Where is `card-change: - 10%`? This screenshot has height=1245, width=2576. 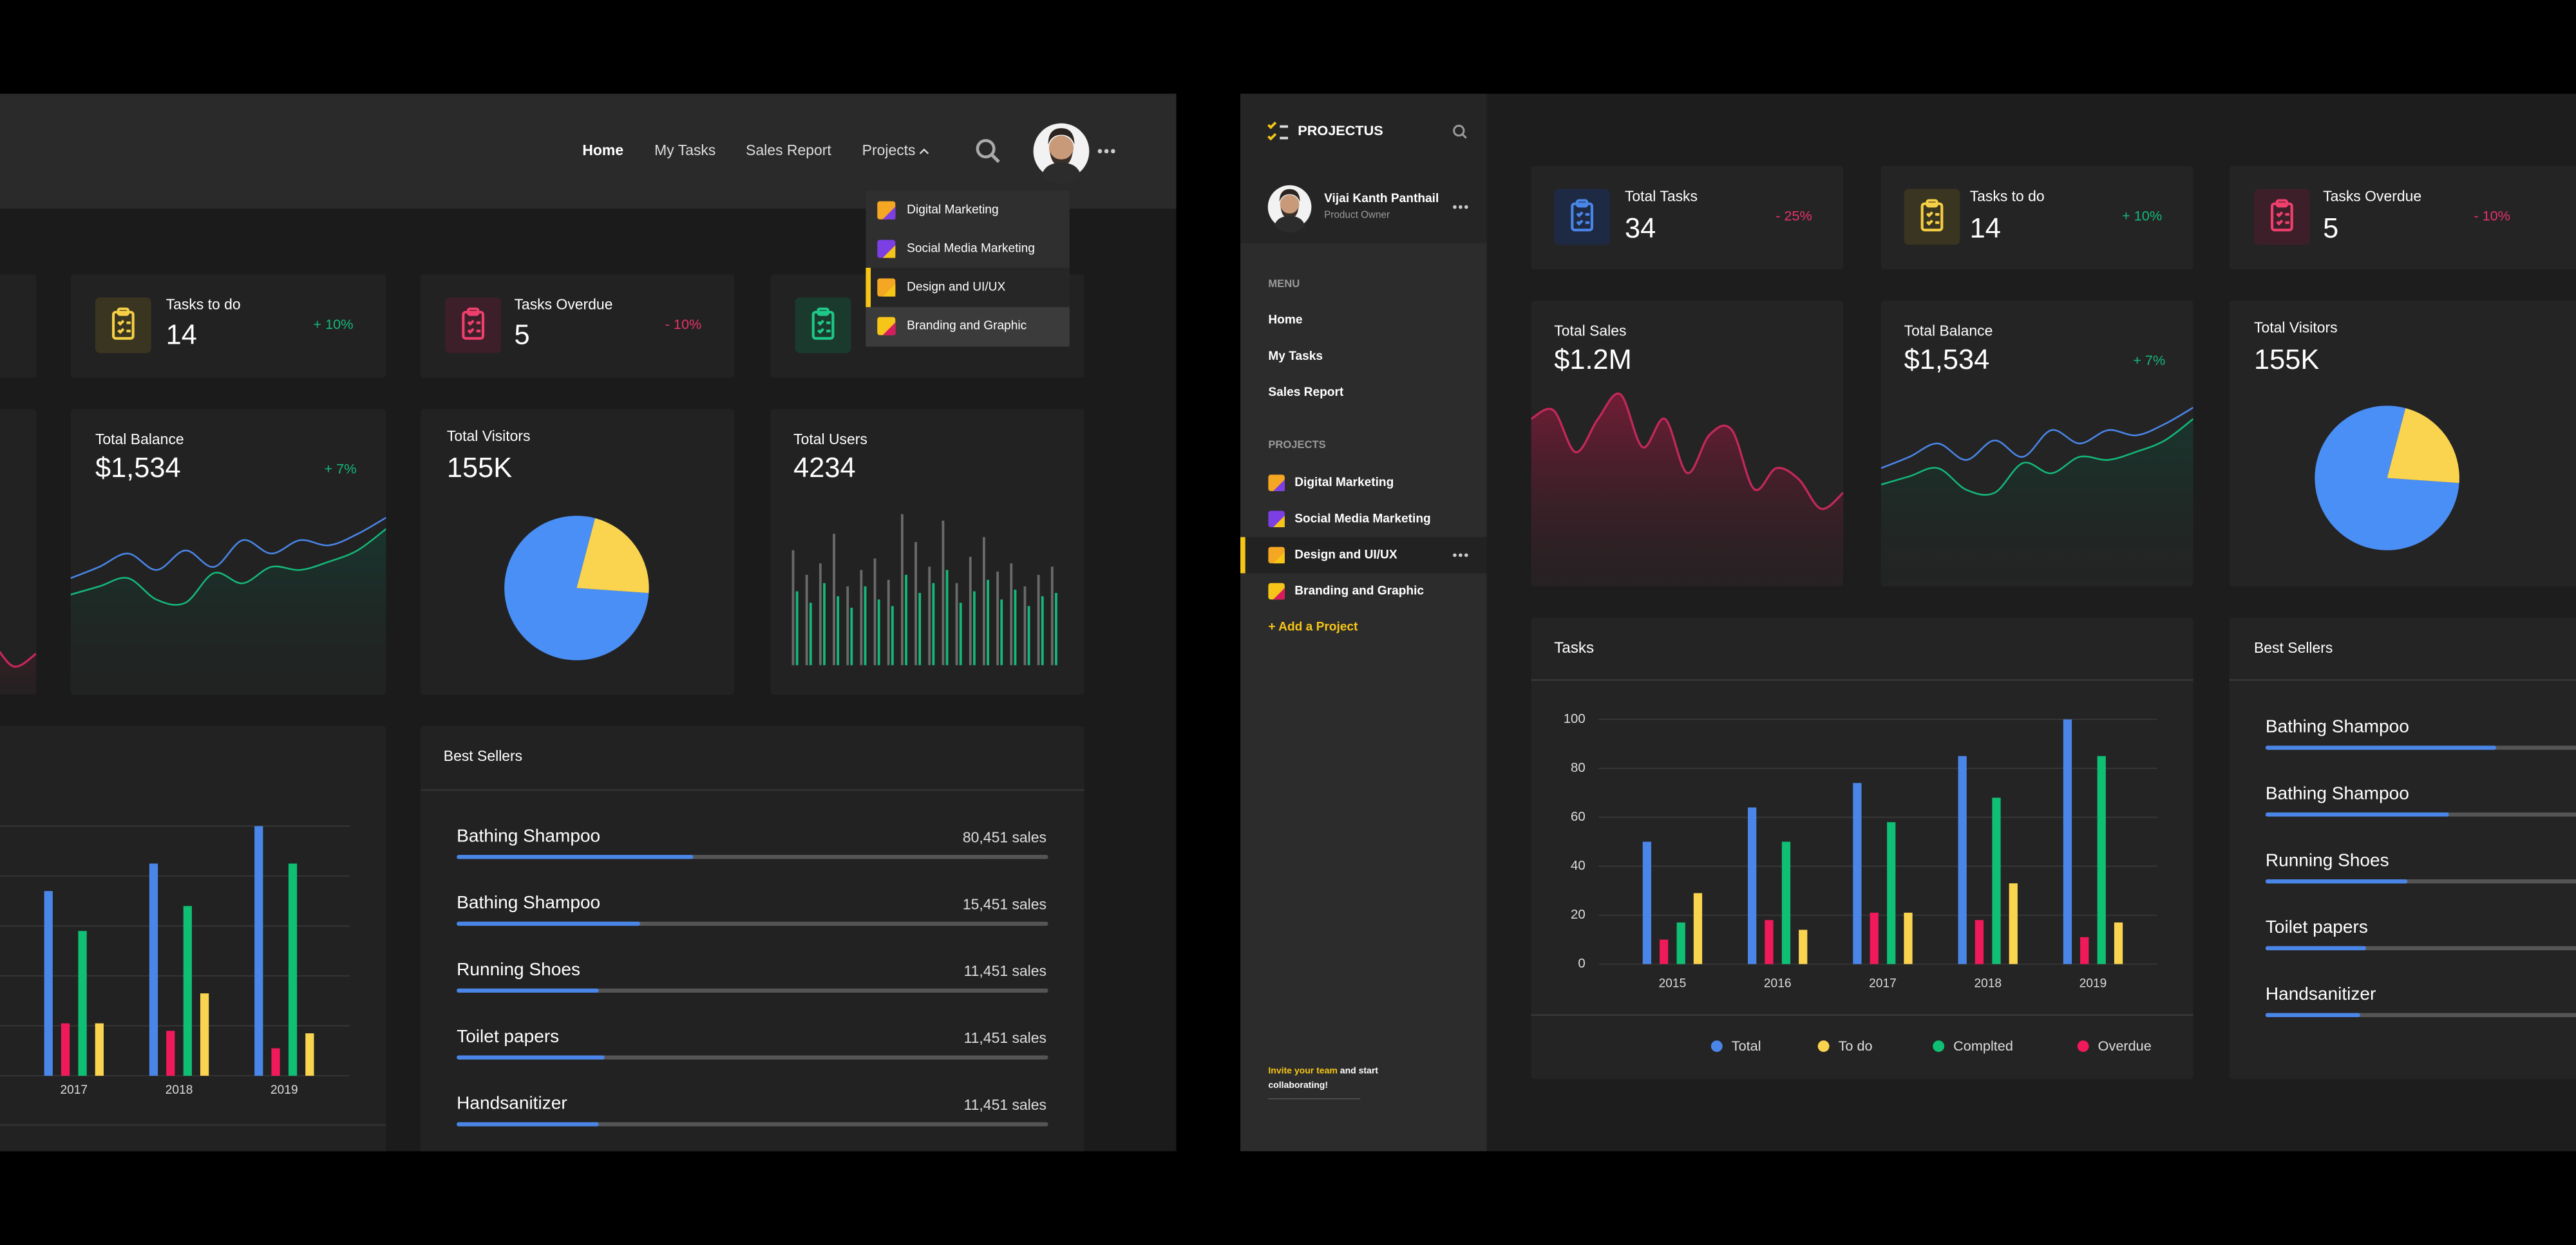 card-change: - 10% is located at coordinates (684, 324).